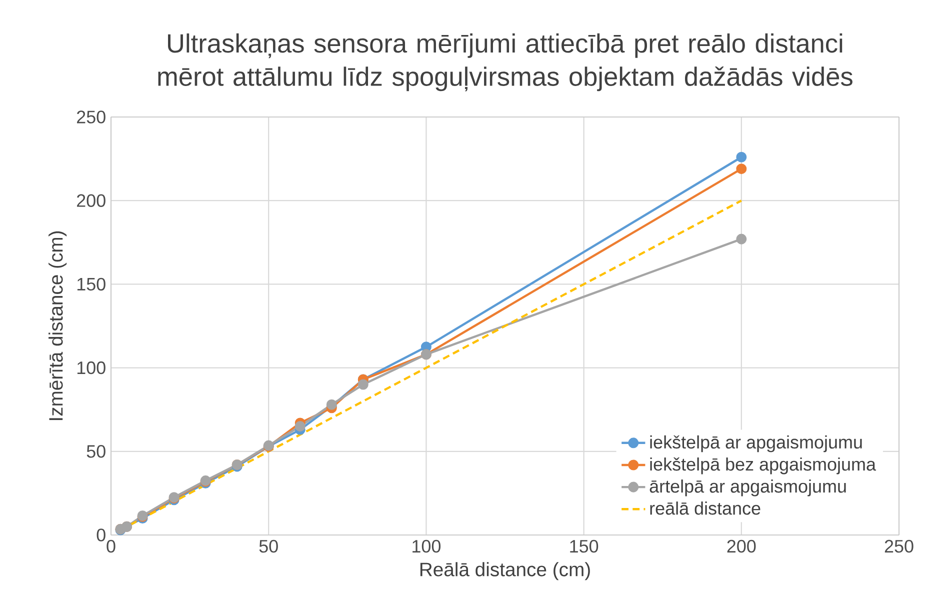  I want to click on legend-label: ārtelpā ar apgaismojumu, so click(748, 488).